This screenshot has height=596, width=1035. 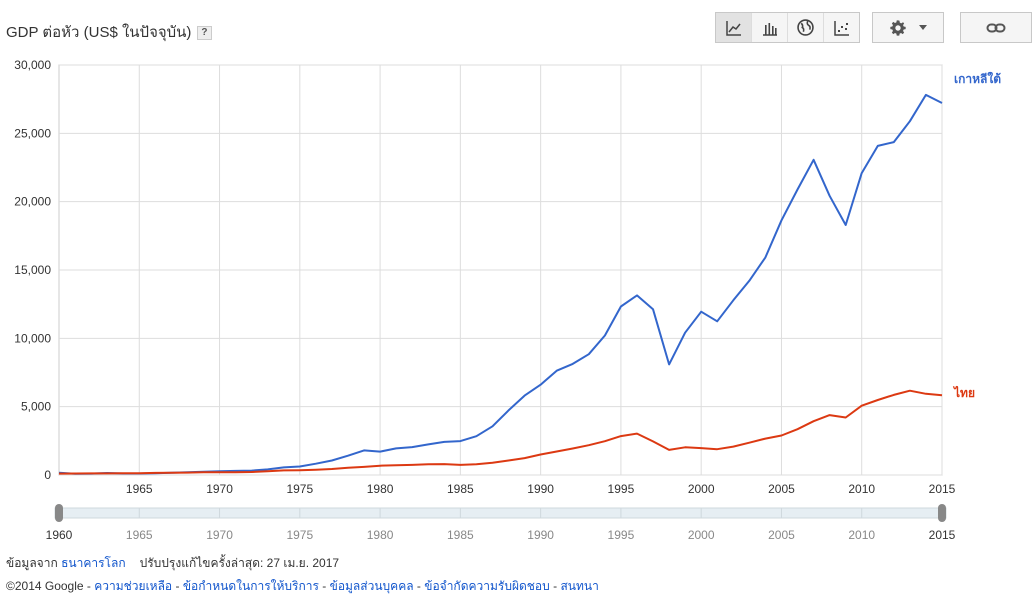 What do you see at coordinates (621, 489) in the screenshot?
I see `x-tick-label: 1995` at bounding box center [621, 489].